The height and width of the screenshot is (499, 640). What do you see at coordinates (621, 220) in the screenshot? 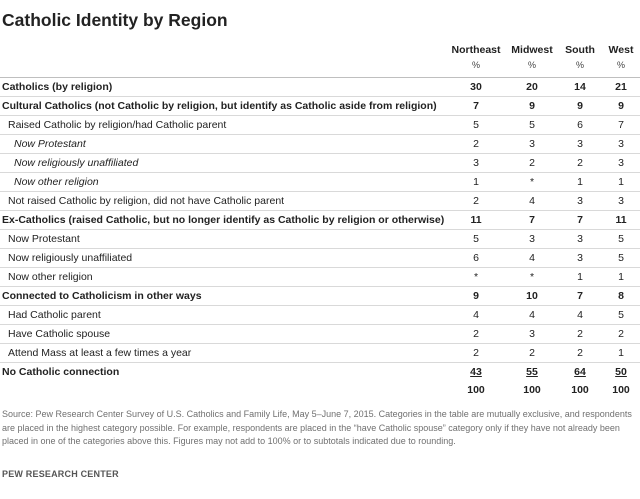
I see `cell-text: 11` at bounding box center [621, 220].